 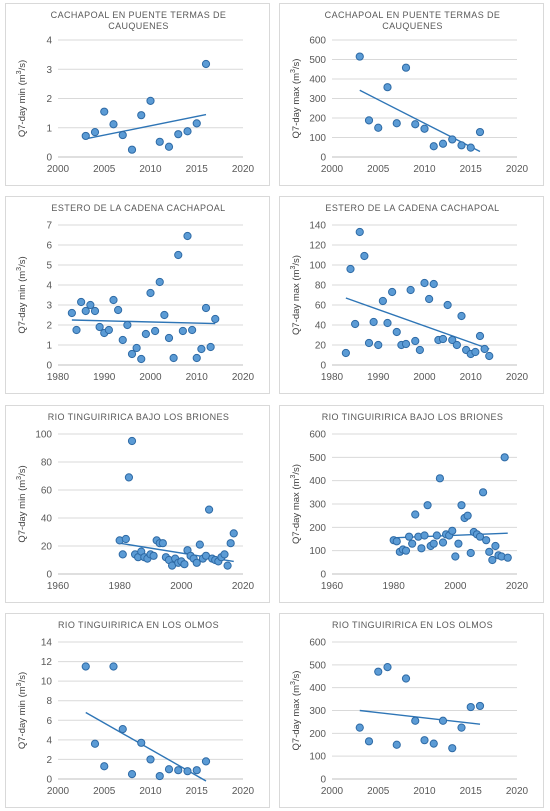 I want to click on chart-title: CAUQUENES, so click(x=138, y=26).